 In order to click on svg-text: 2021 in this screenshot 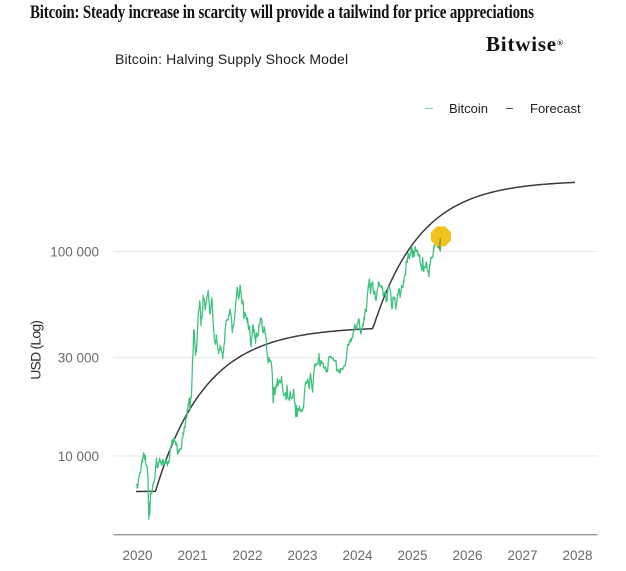, I will do `click(192, 555)`.